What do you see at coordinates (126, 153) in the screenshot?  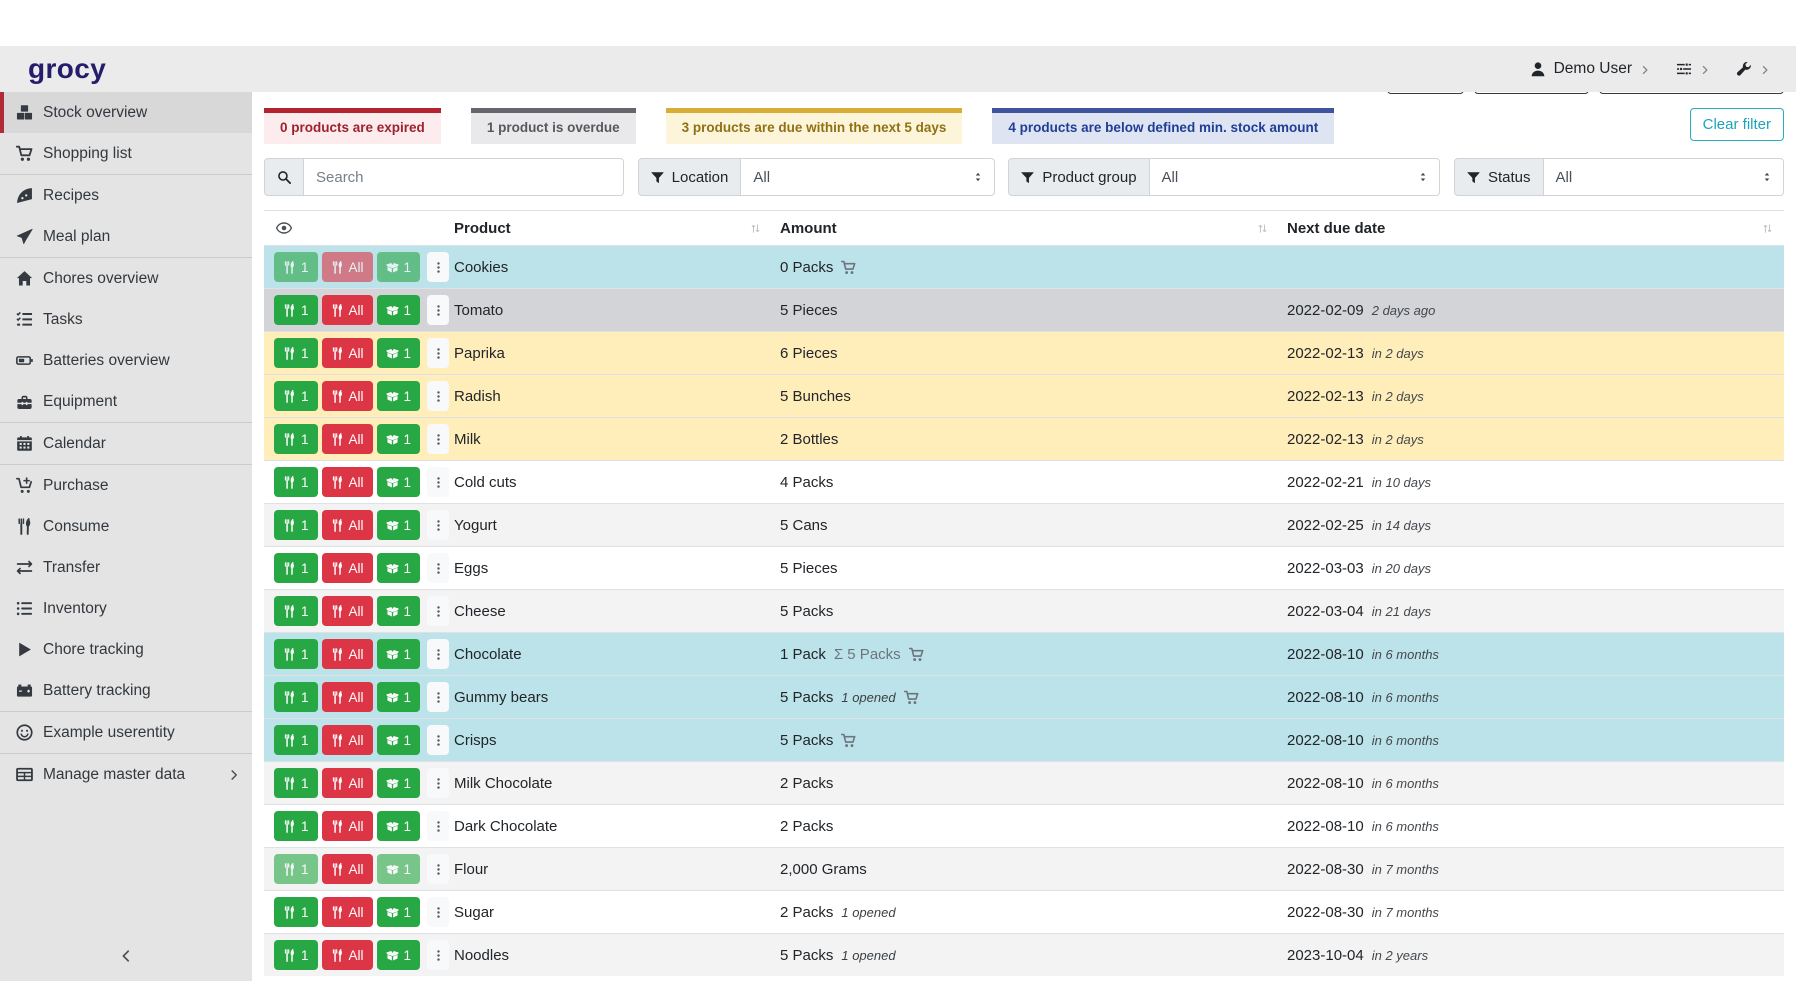 I see `sidebar-item-shopping-list: Shopping list` at bounding box center [126, 153].